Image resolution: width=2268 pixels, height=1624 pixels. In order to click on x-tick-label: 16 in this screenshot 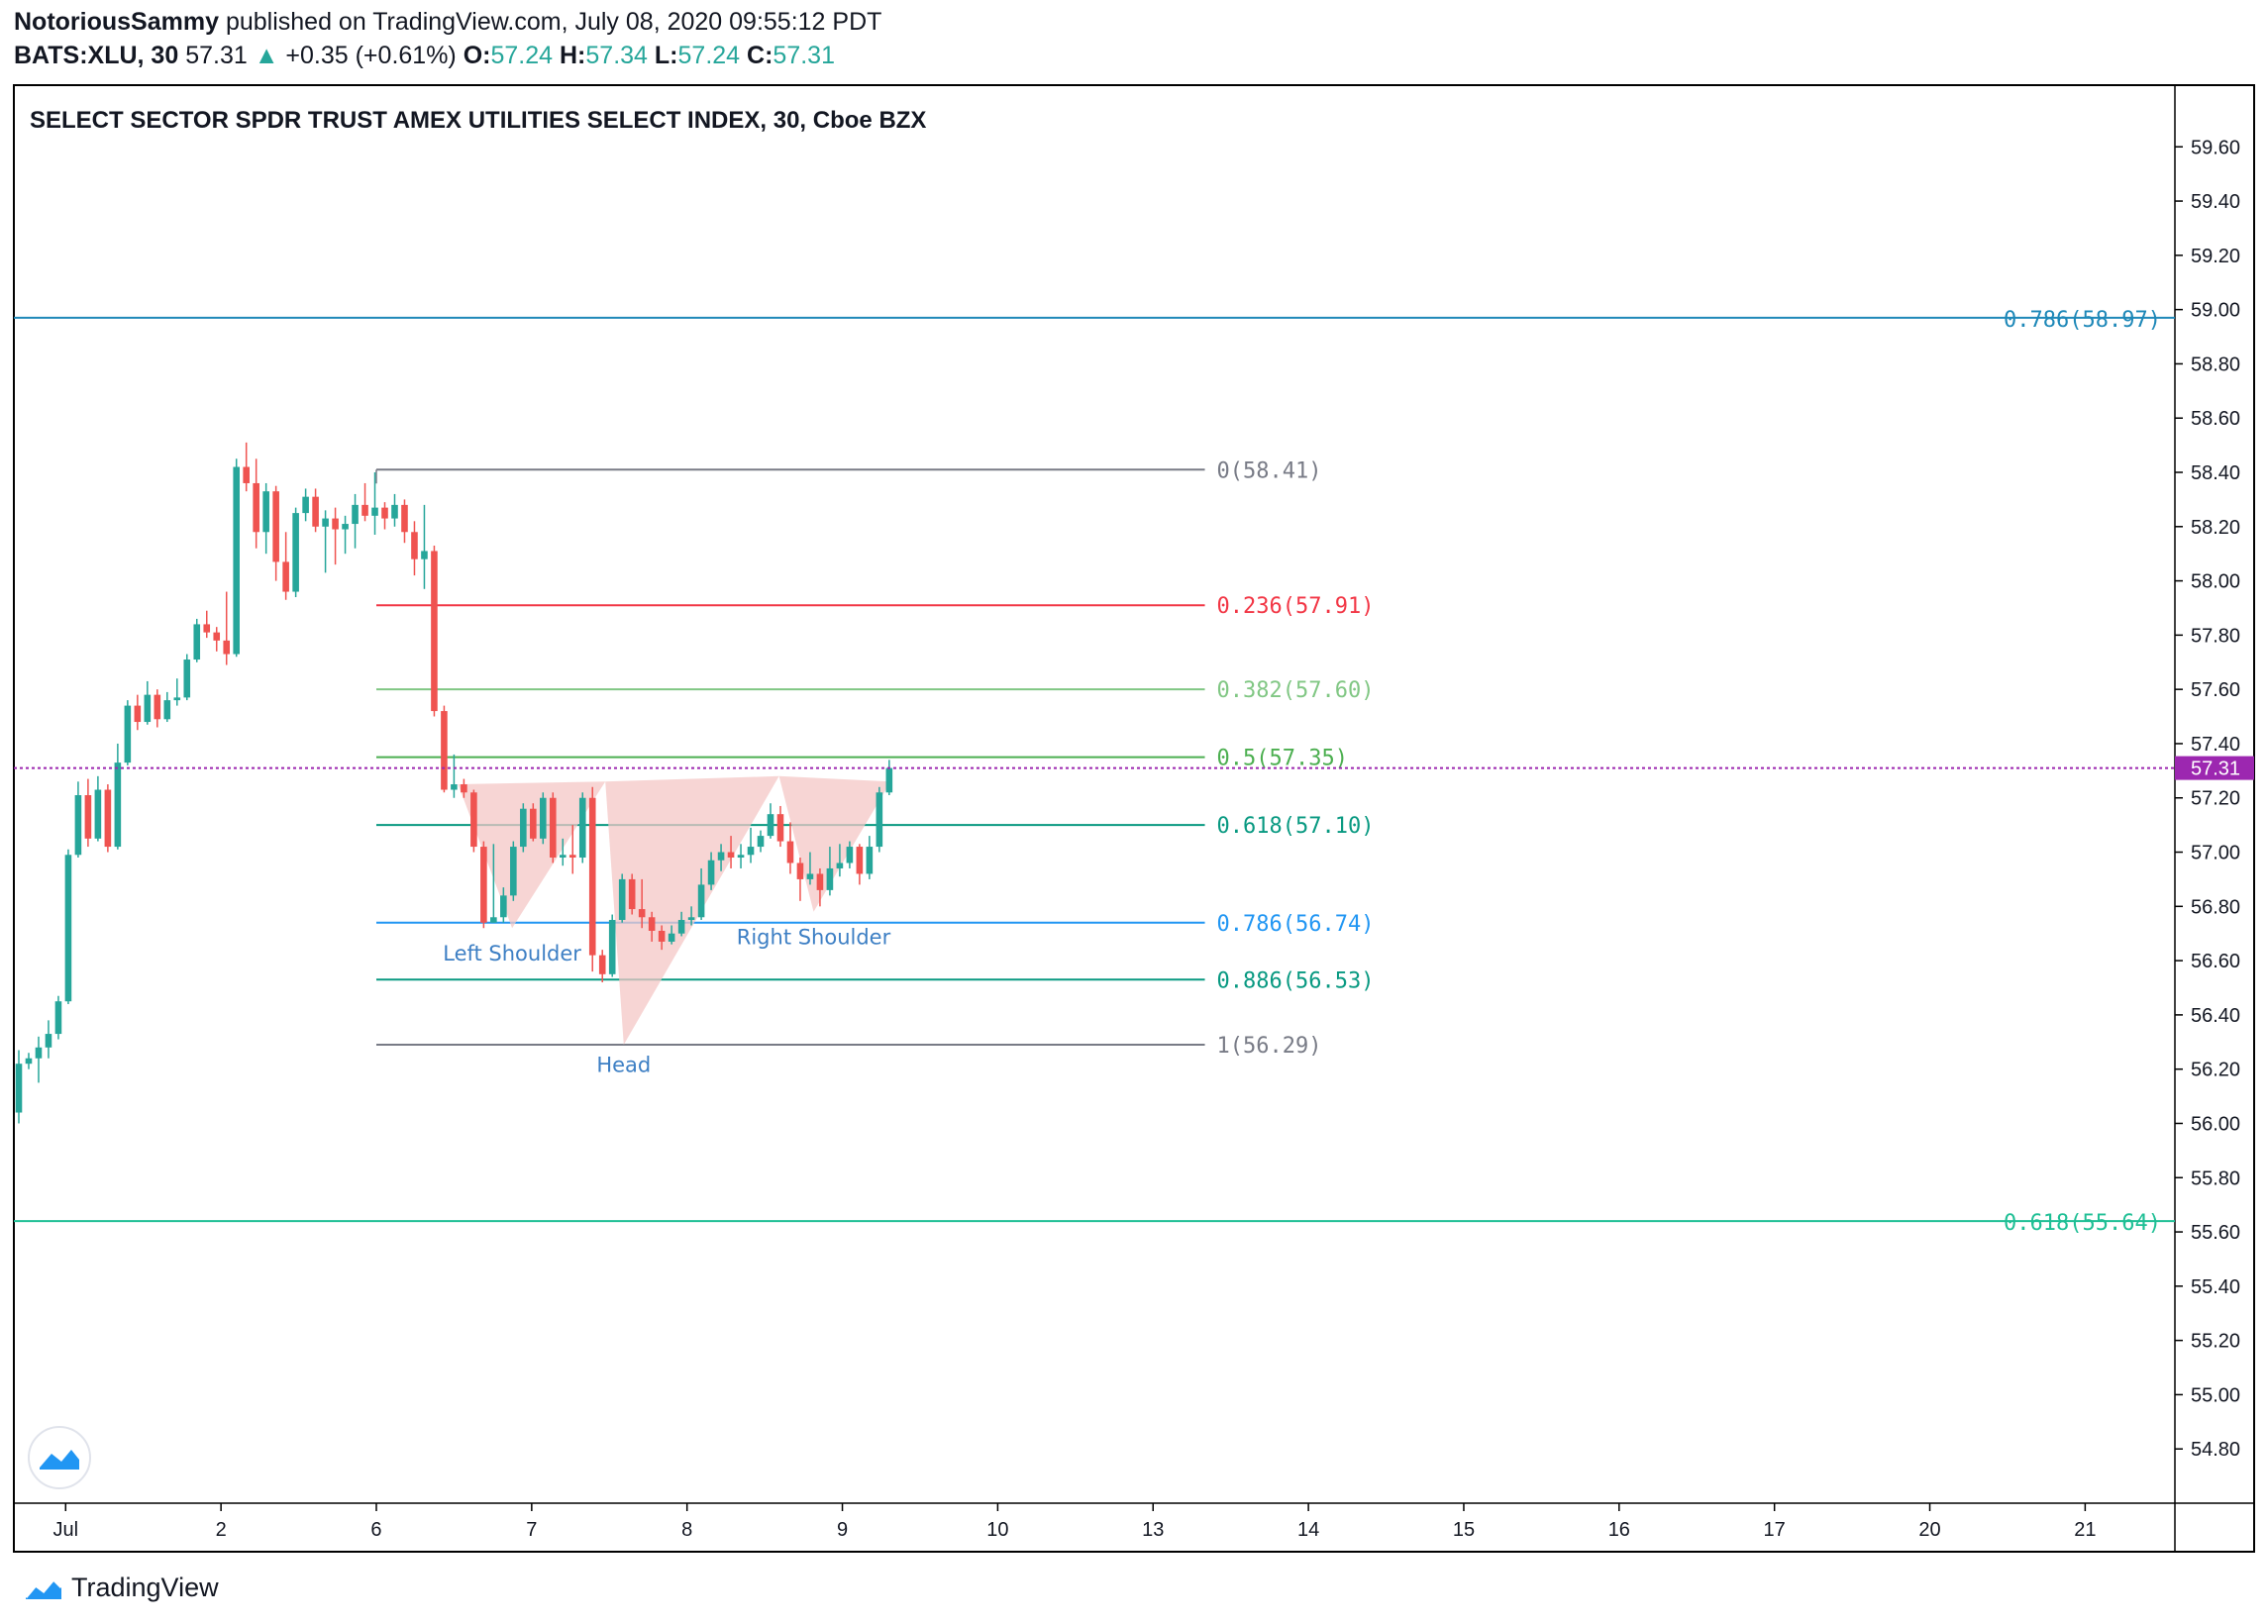, I will do `click(1619, 1530)`.